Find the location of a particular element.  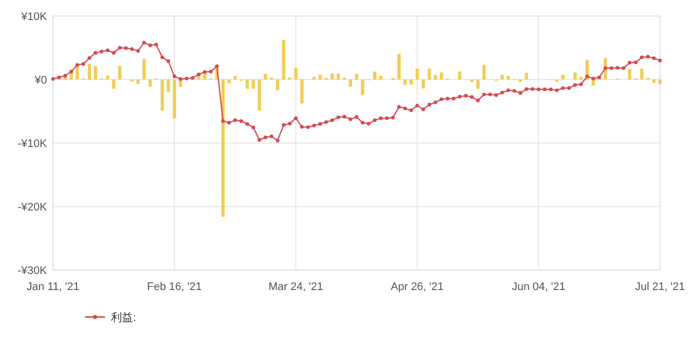

x-tick-label: Mar 24, '21 is located at coordinates (296, 287).